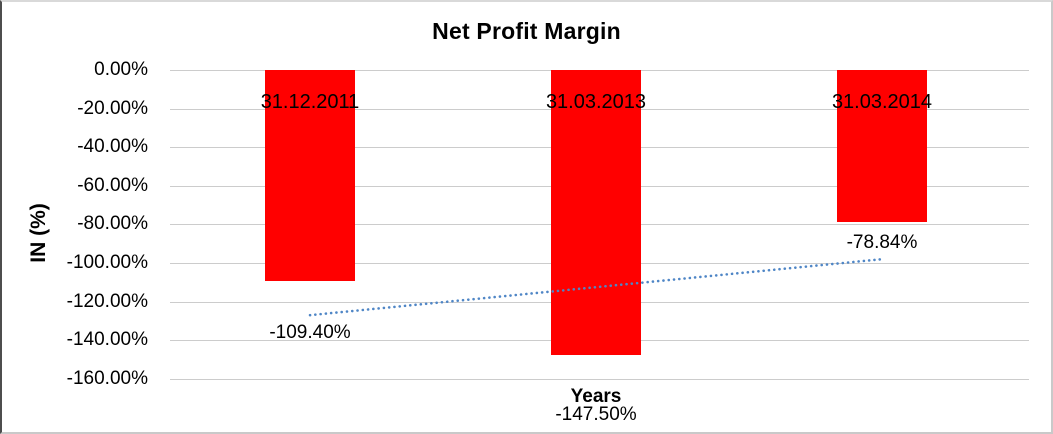 The image size is (1053, 434). Describe the element at coordinates (596, 414) in the screenshot. I see `data-label: -147.50%` at that location.